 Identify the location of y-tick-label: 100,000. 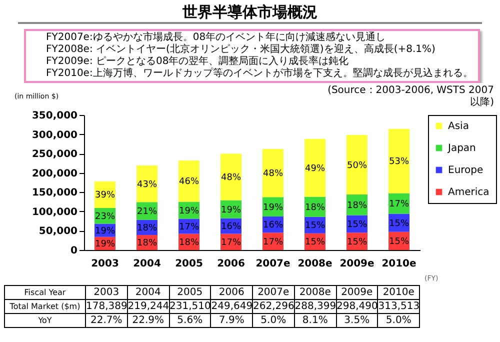
(55, 212).